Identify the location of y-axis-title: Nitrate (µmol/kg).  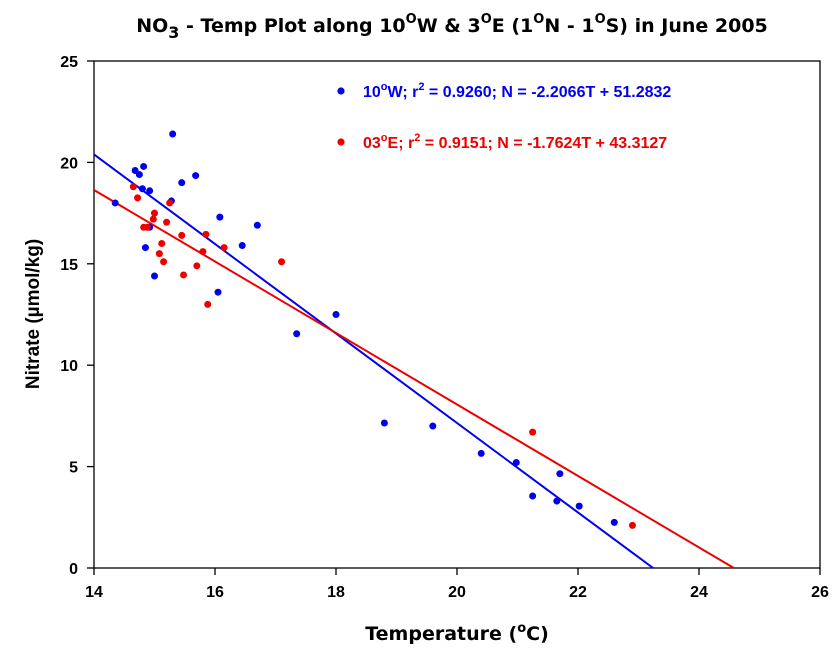
(33, 314).